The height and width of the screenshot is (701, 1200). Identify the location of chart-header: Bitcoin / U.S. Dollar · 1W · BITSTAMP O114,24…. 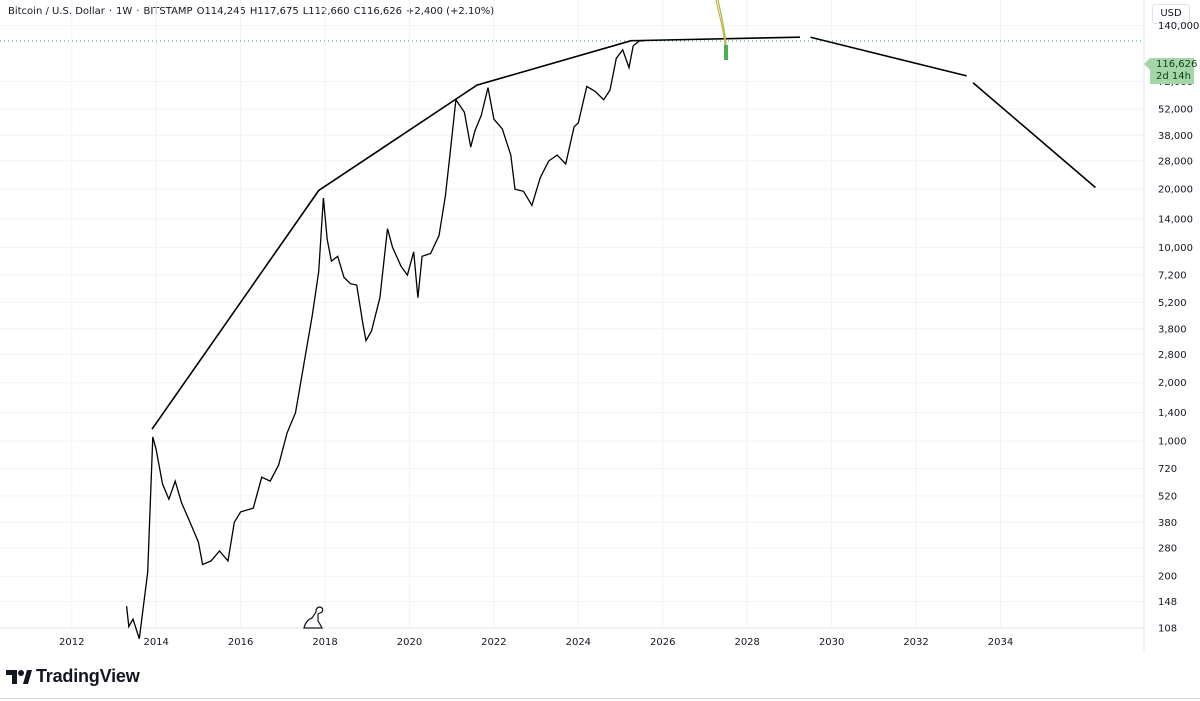
(253, 11).